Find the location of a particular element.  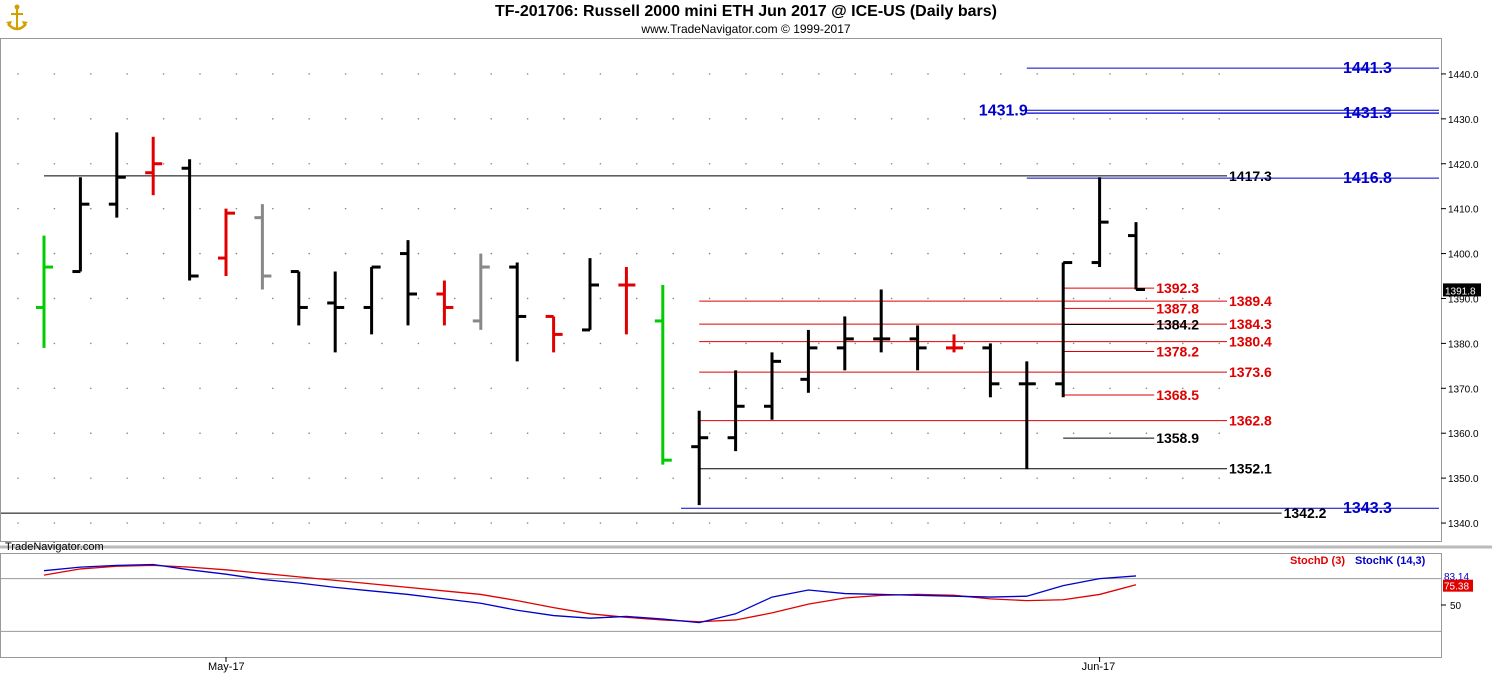

level-label: 1342.2 is located at coordinates (1305, 513).